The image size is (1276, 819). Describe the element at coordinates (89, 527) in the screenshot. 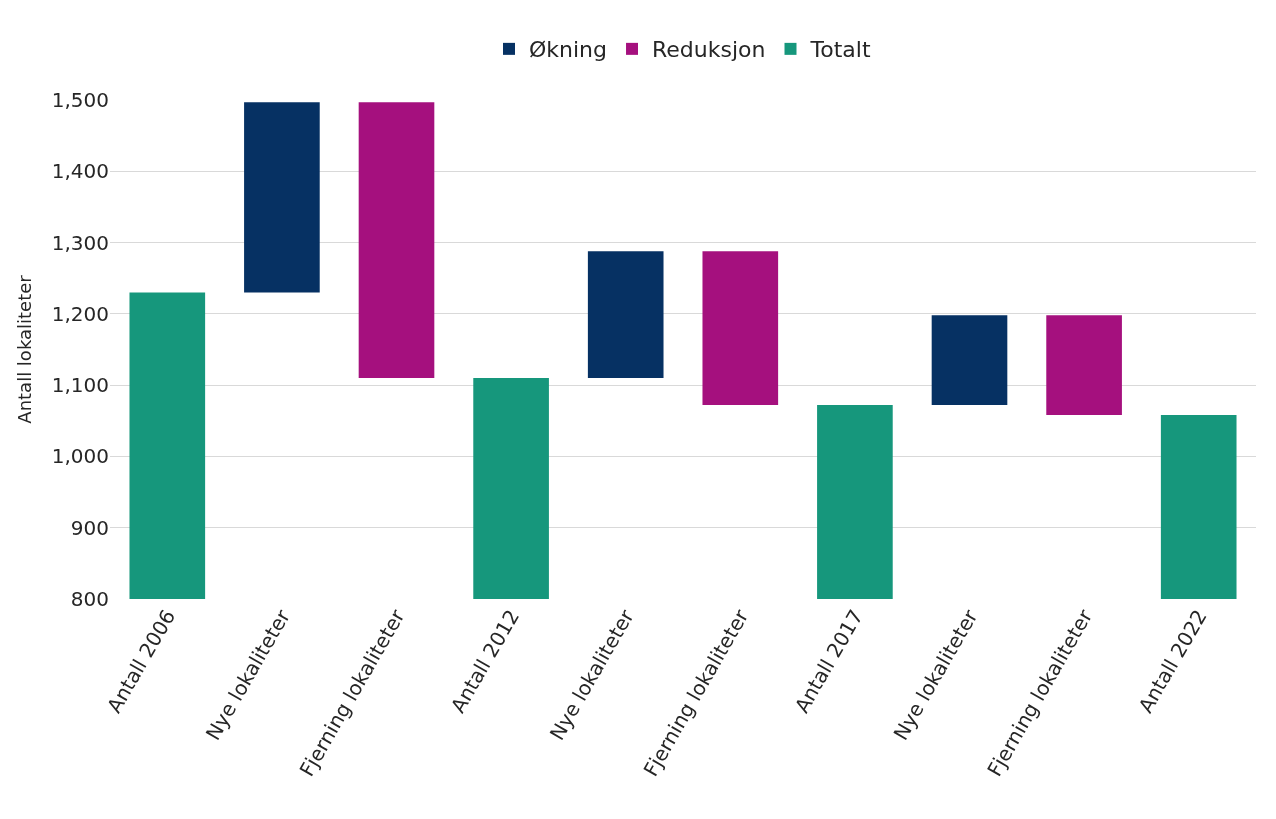

I see `y-tick-label: 900` at that location.